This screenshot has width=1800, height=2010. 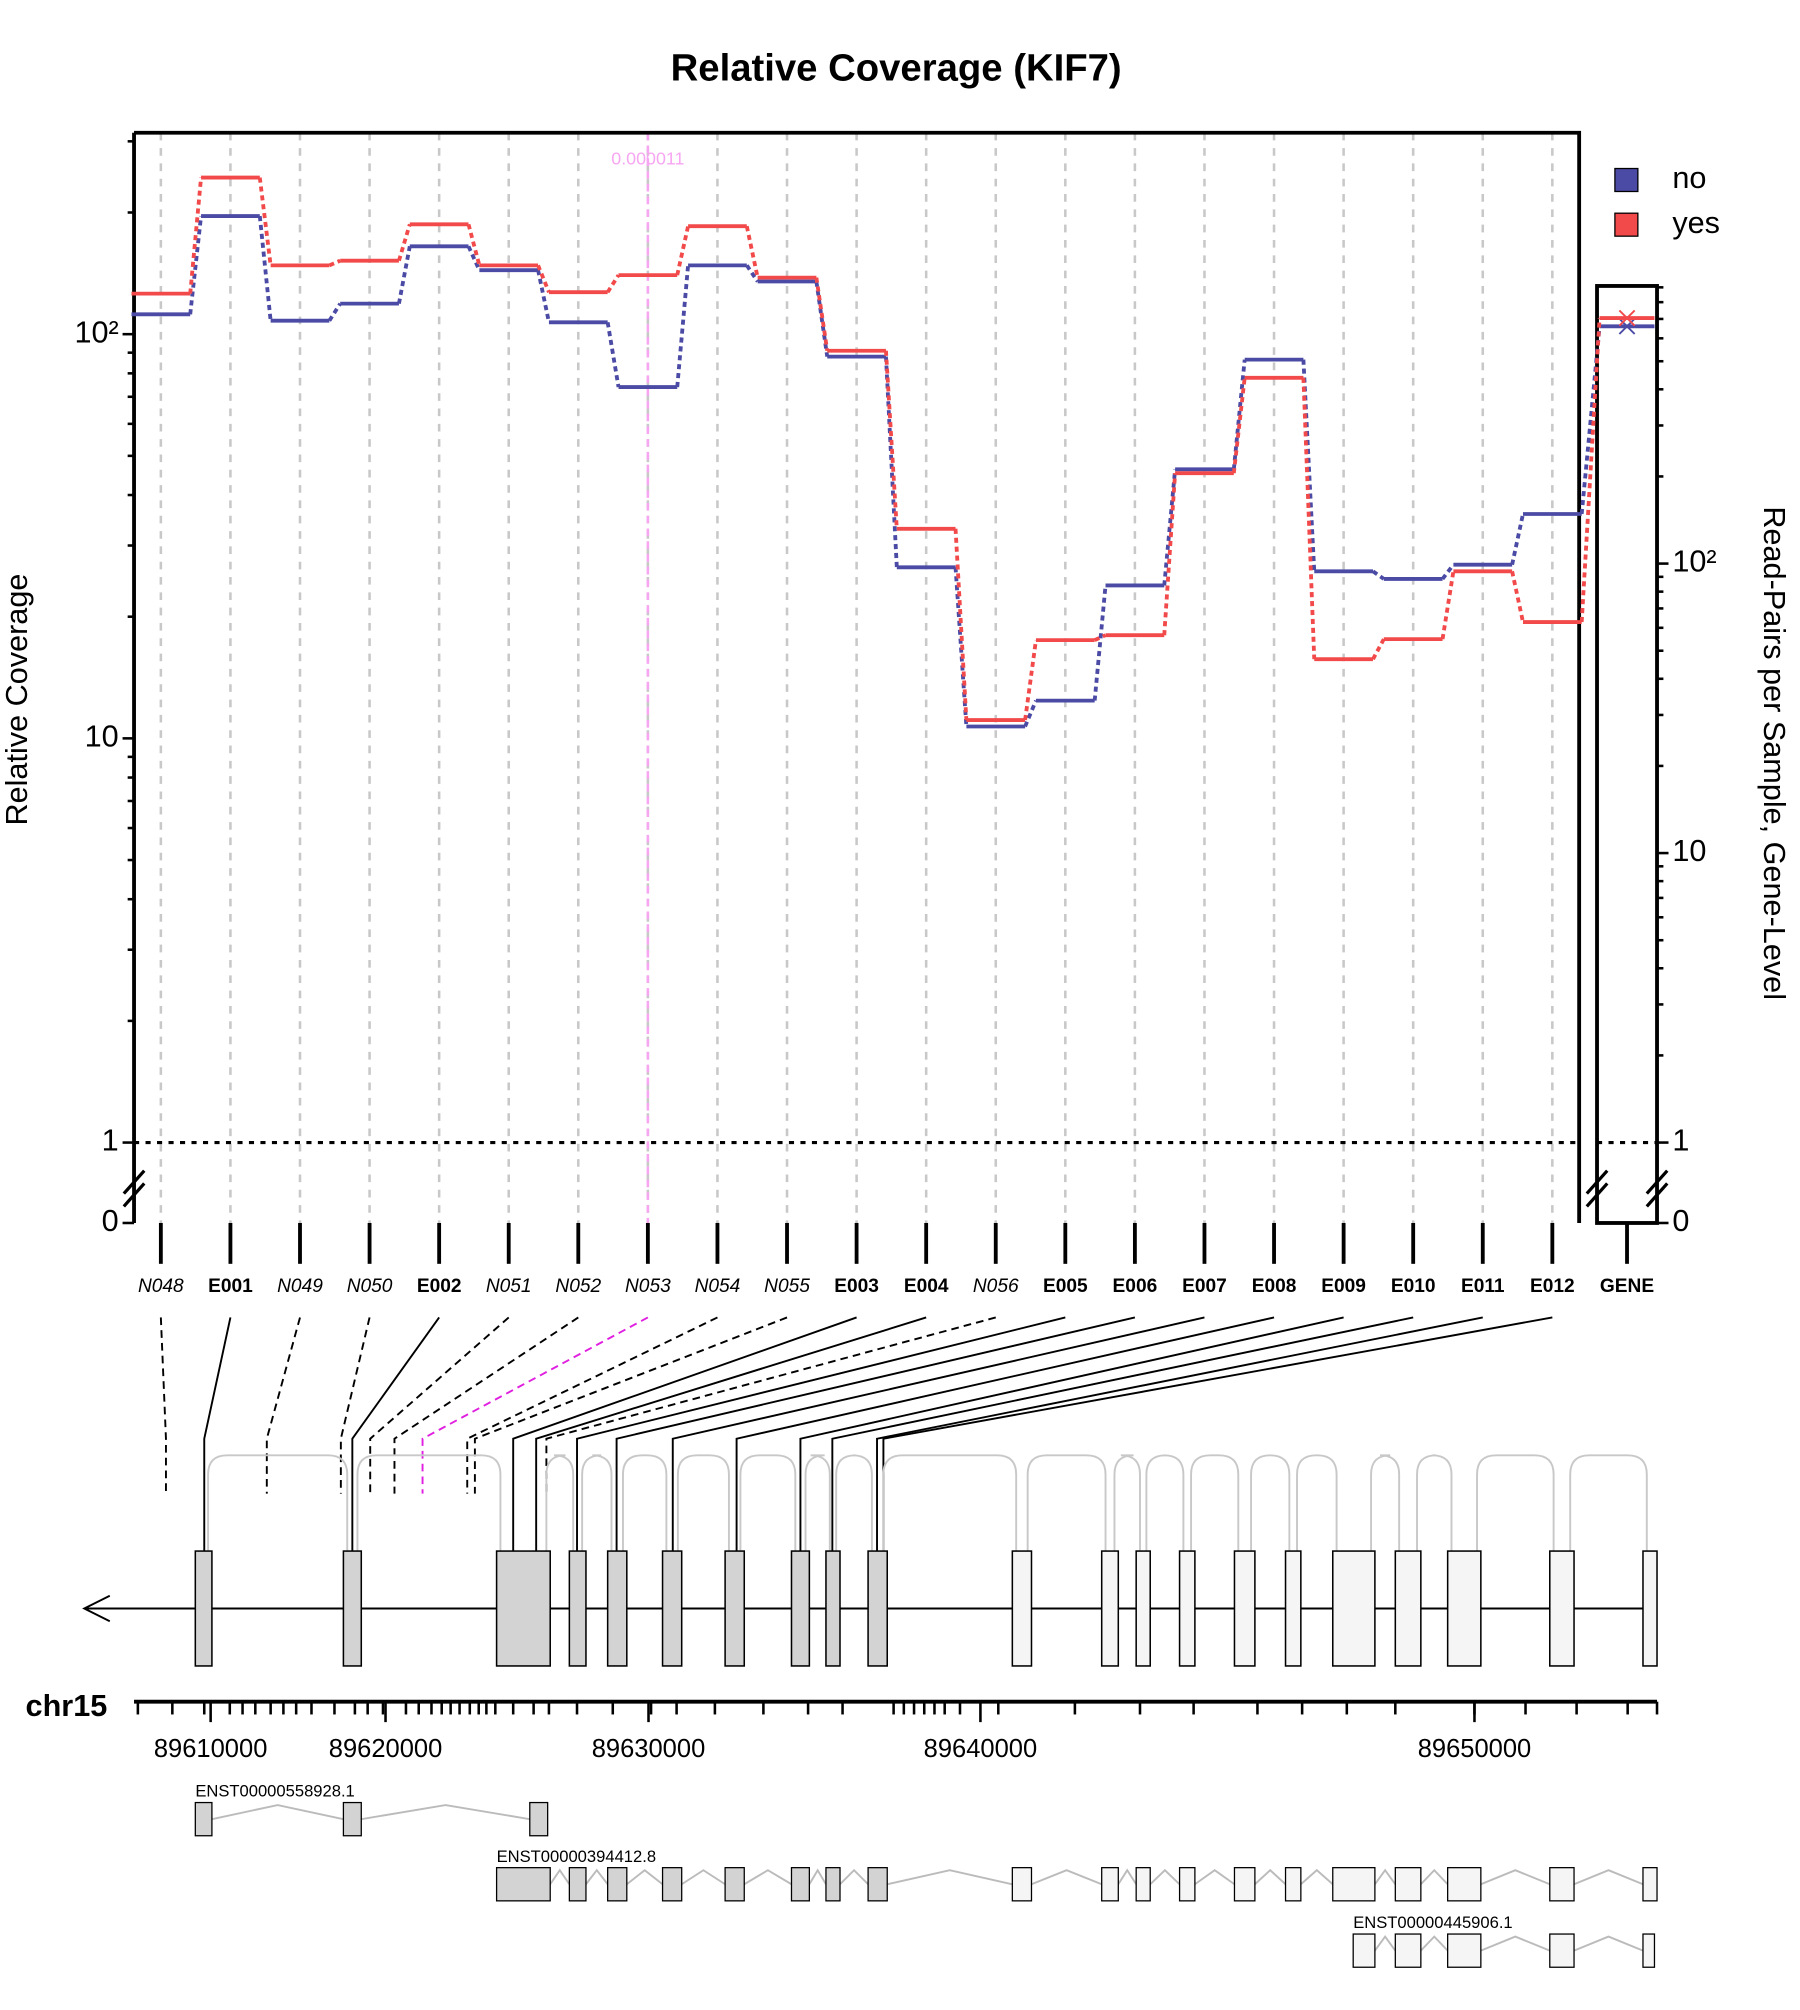 I want to click on x-tick-label: E002, so click(x=439, y=1286).